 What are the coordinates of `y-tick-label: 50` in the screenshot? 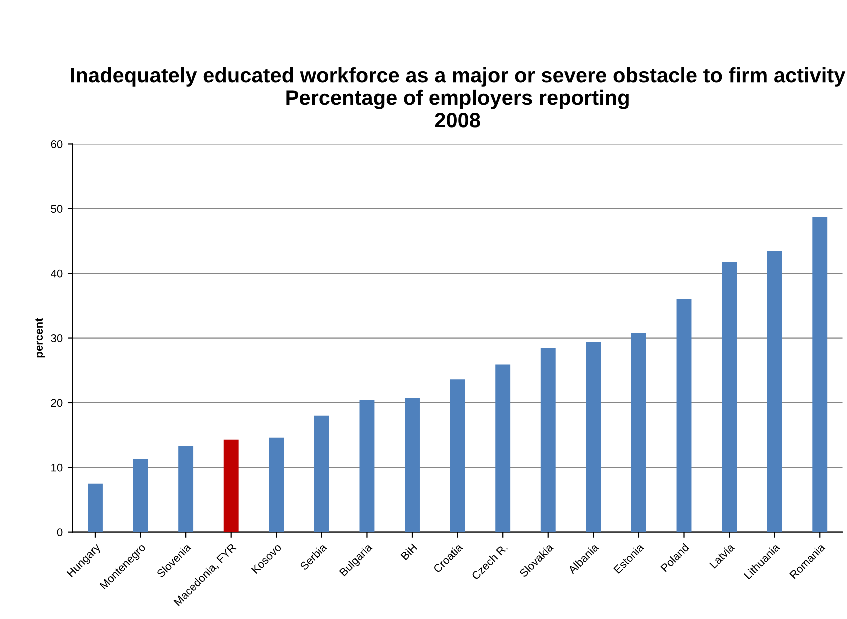 It's located at (57, 209).